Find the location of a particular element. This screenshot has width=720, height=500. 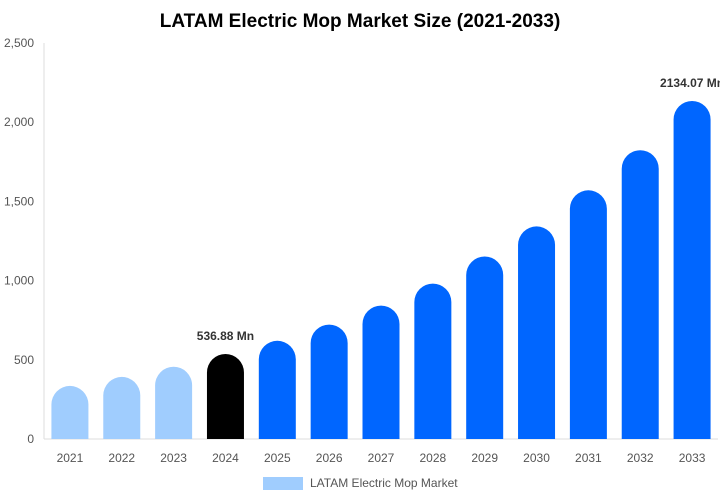

x-tick-label: 2026 is located at coordinates (329, 458).